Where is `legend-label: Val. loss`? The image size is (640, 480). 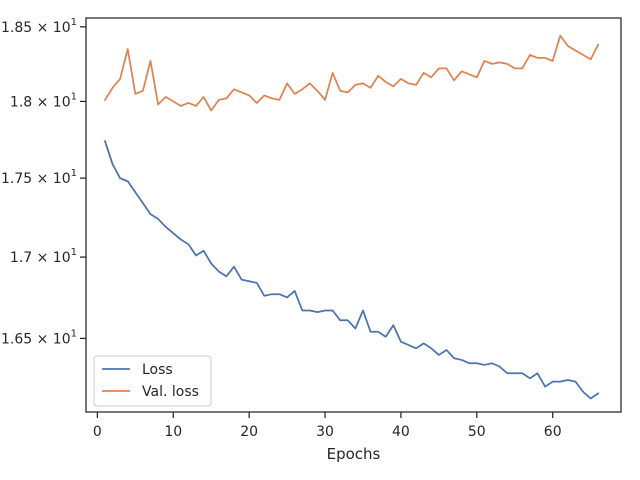 legend-label: Val. loss is located at coordinates (170, 392).